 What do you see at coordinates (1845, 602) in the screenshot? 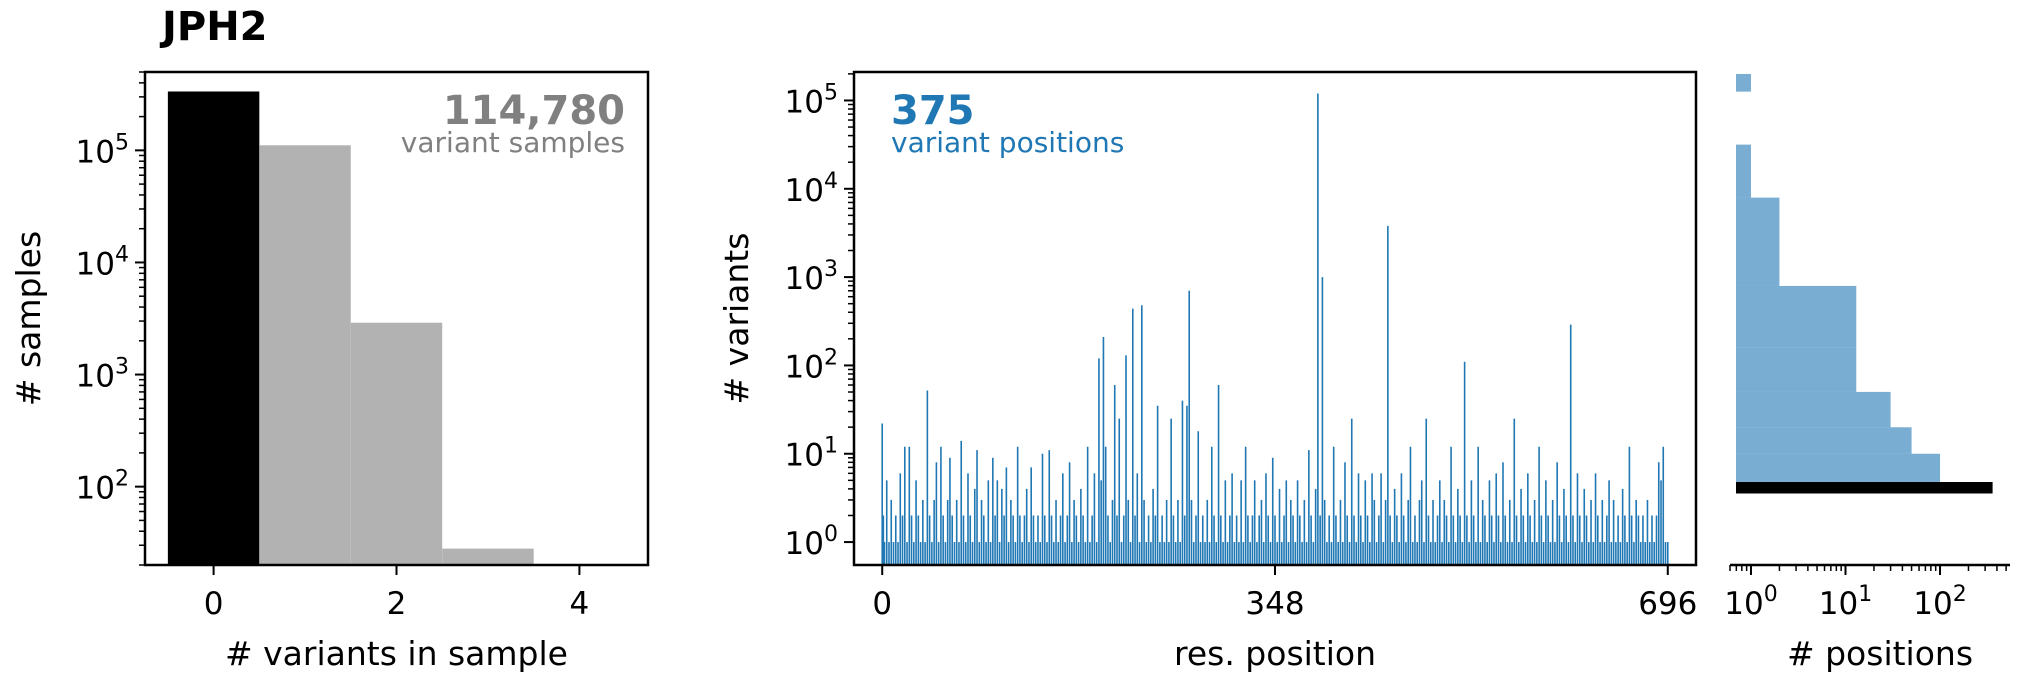
I see `x-tick-label: 10¹` at bounding box center [1845, 602].